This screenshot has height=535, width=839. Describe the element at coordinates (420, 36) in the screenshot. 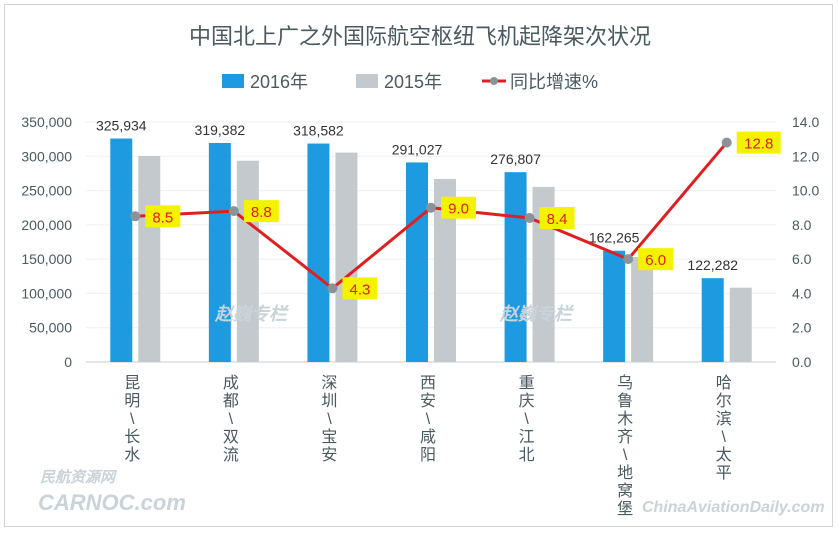

I see `chart-title: 中国北上广之外国际航空枢纽飞机起降架次状况` at that location.